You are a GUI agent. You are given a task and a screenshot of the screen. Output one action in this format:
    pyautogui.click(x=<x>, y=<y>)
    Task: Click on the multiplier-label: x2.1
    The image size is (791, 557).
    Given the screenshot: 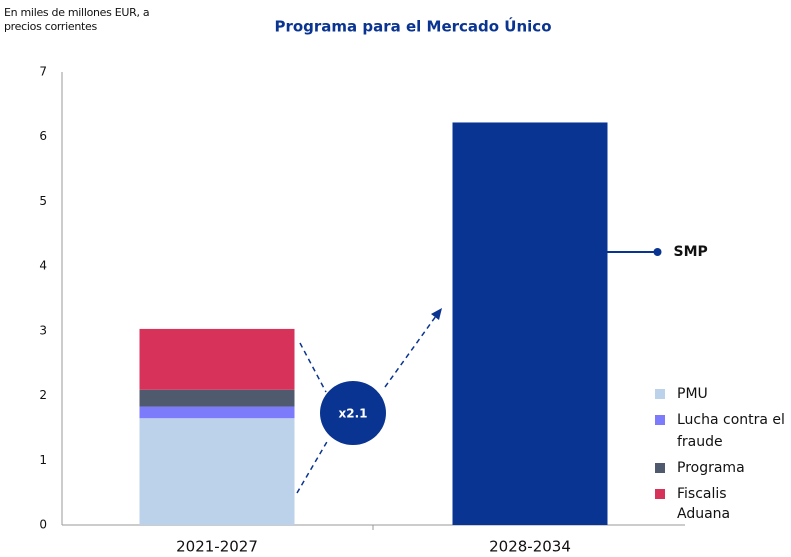 What is the action you would take?
    pyautogui.click(x=353, y=414)
    